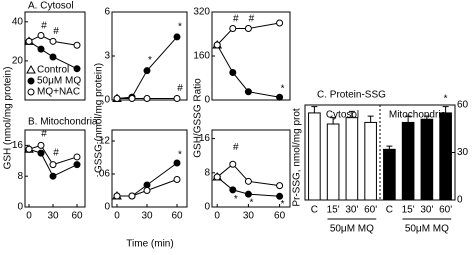  What do you see at coordinates (463, 105) in the screenshot?
I see `y2-tick-label: 60` at bounding box center [463, 105].